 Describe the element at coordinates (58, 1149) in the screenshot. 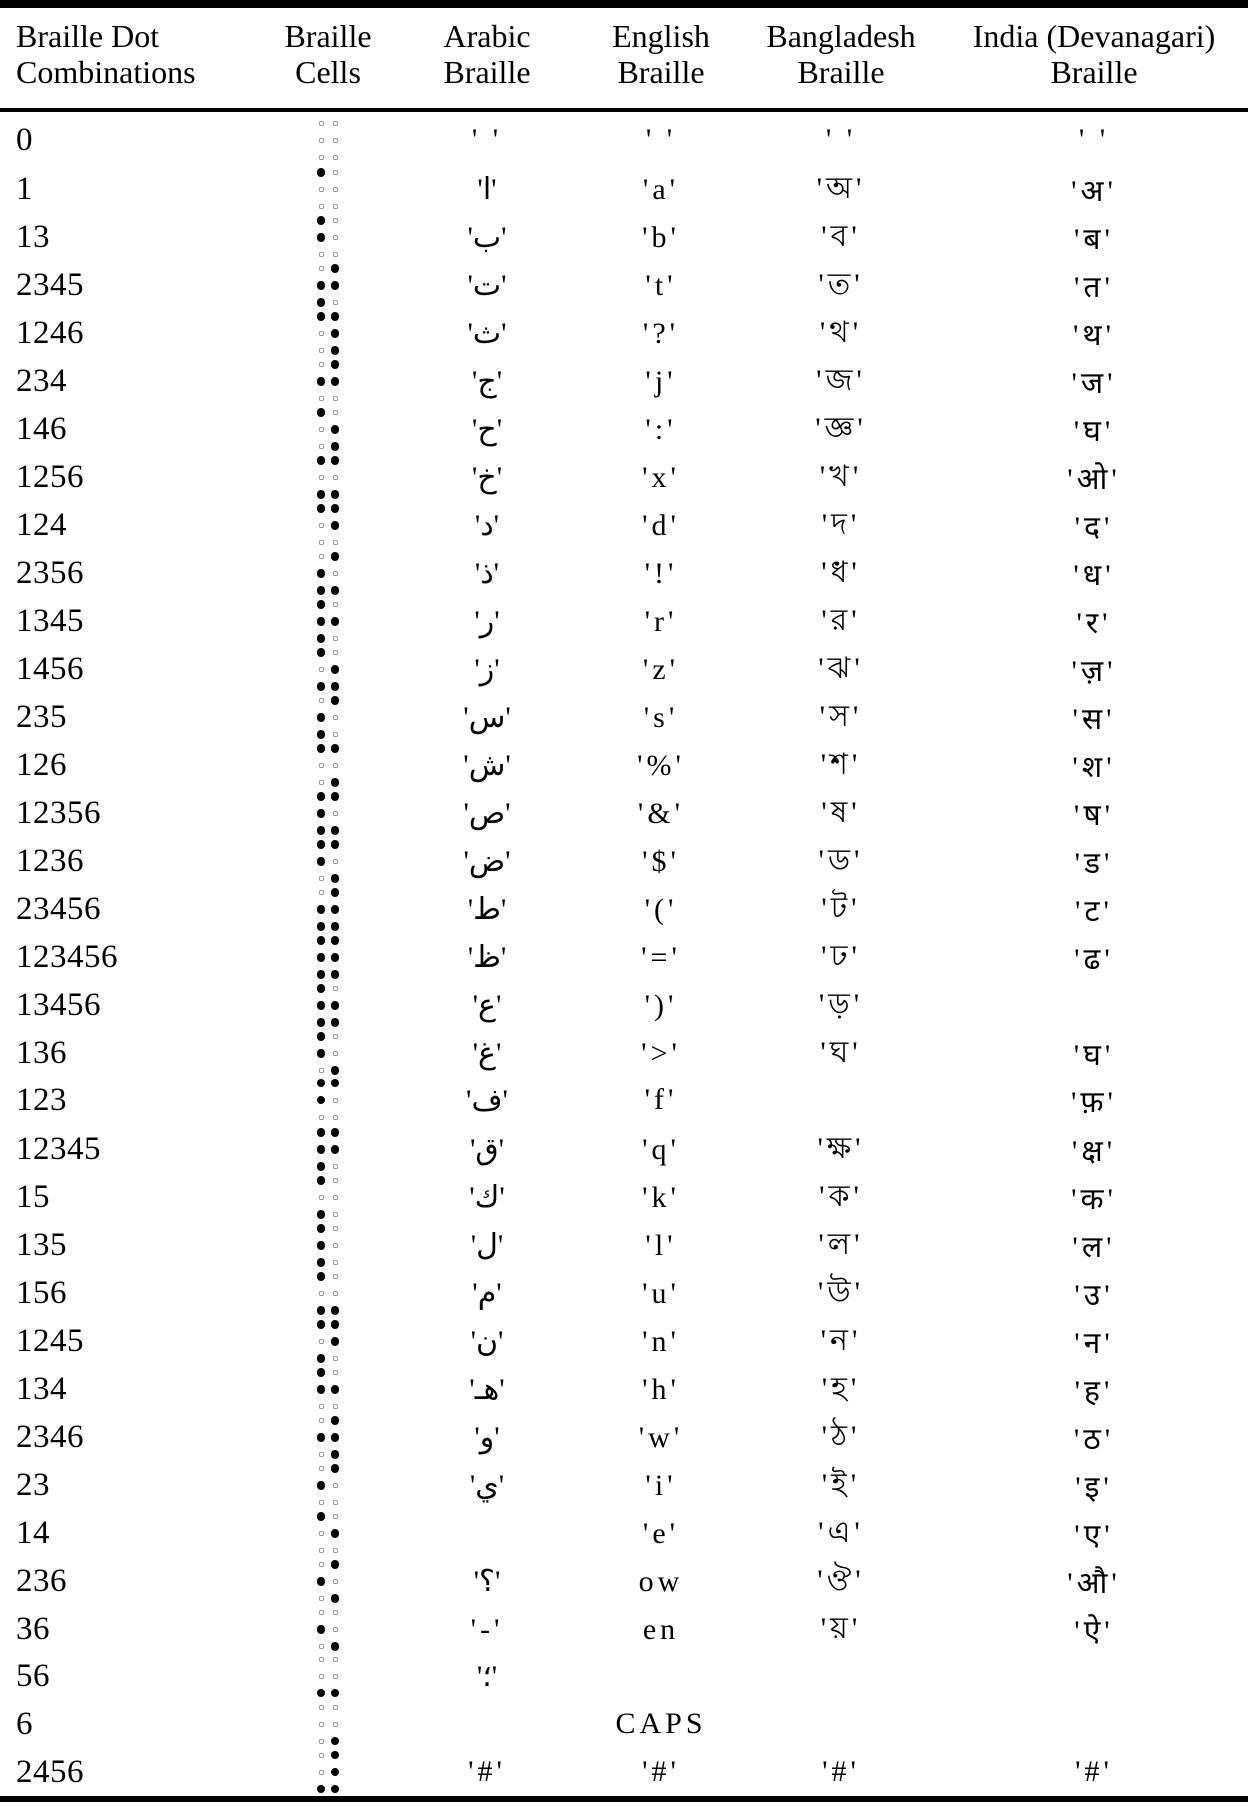

I see `dot-combination: 12345` at that location.